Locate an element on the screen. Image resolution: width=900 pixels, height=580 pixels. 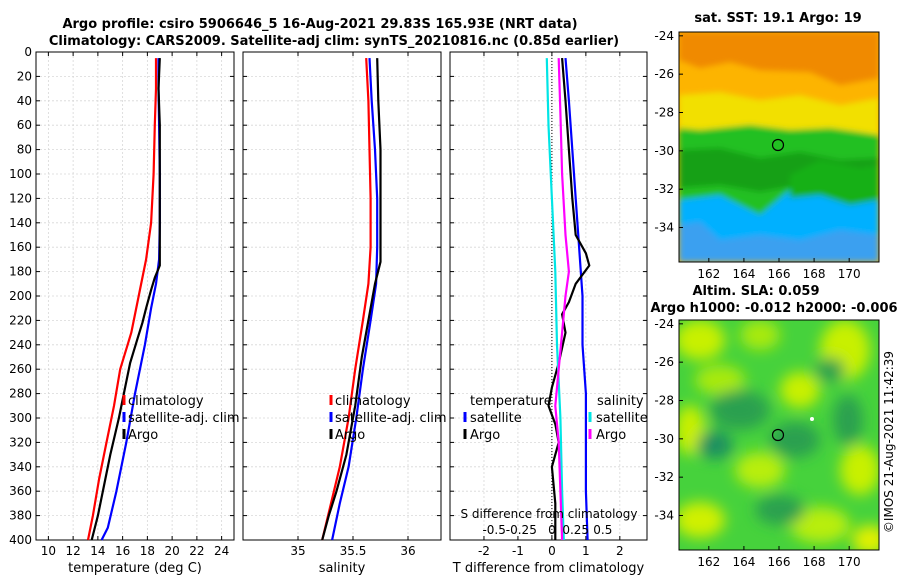
y-tick-label: 220 is located at coordinates (20, 320).